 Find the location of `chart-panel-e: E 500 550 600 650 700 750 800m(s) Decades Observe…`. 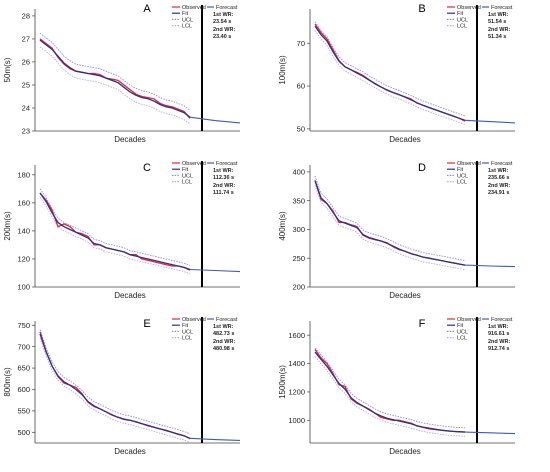

chart-panel-e: E 500 550 600 650 700 750 800m(s) Decades Observe… is located at coordinates (122, 386).